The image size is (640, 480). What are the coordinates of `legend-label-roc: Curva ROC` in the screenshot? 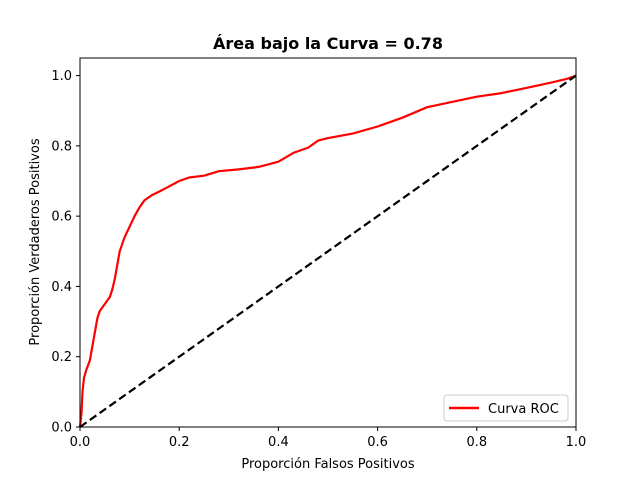 It's located at (523, 409).